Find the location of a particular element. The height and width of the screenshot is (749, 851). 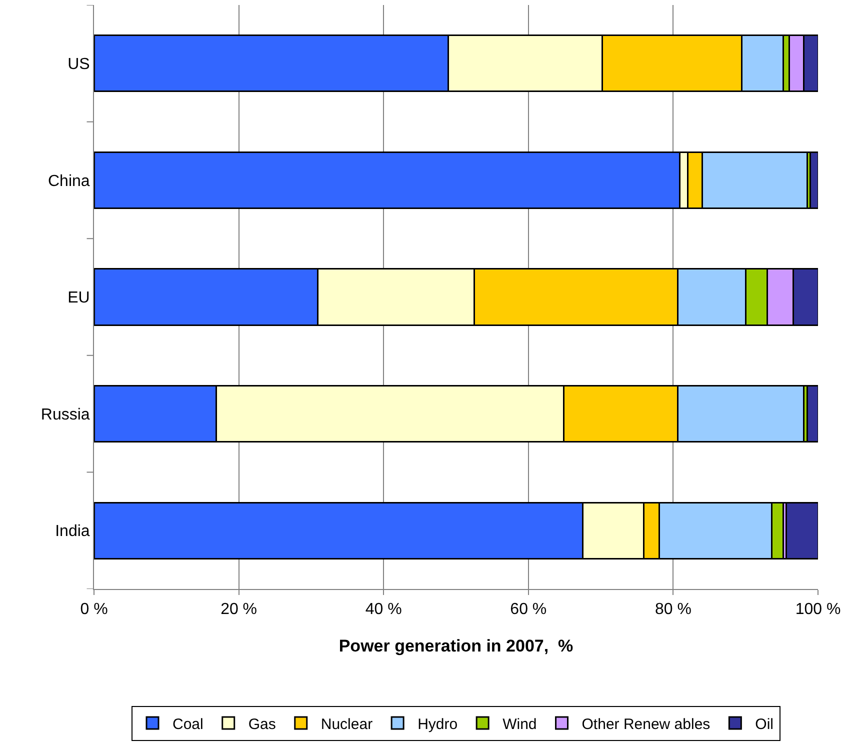

x-tick-label: 100 % is located at coordinates (818, 609).